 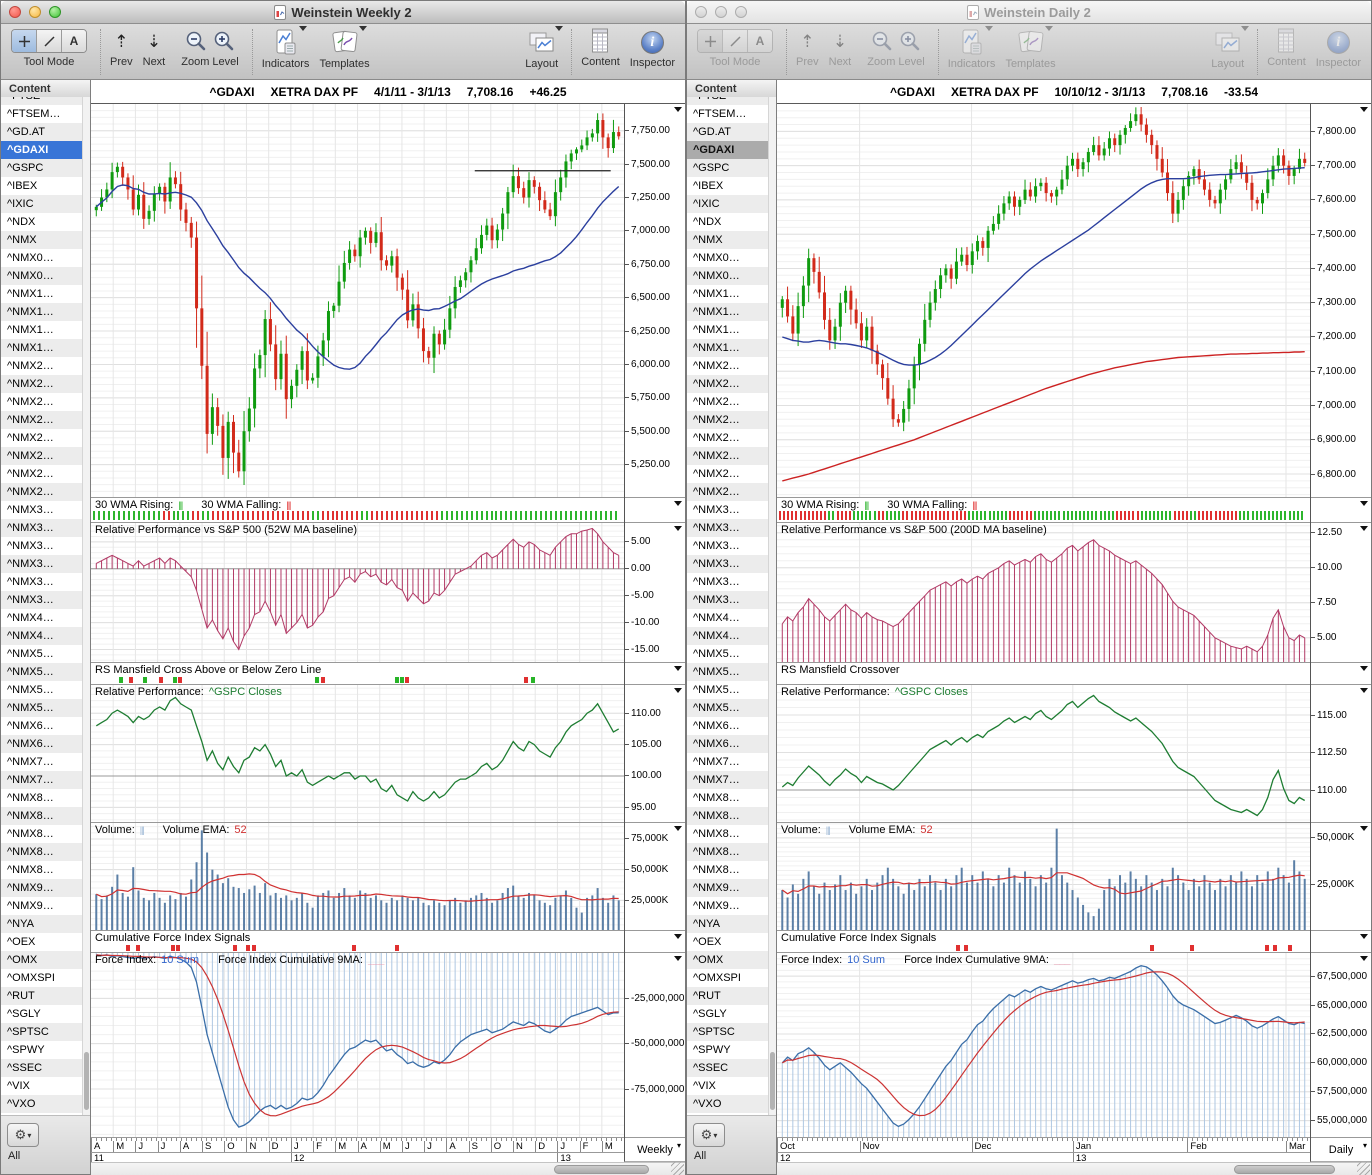 What do you see at coordinates (727, 101) in the screenshot?
I see `sidebar-item: ^FTSE` at bounding box center [727, 101].